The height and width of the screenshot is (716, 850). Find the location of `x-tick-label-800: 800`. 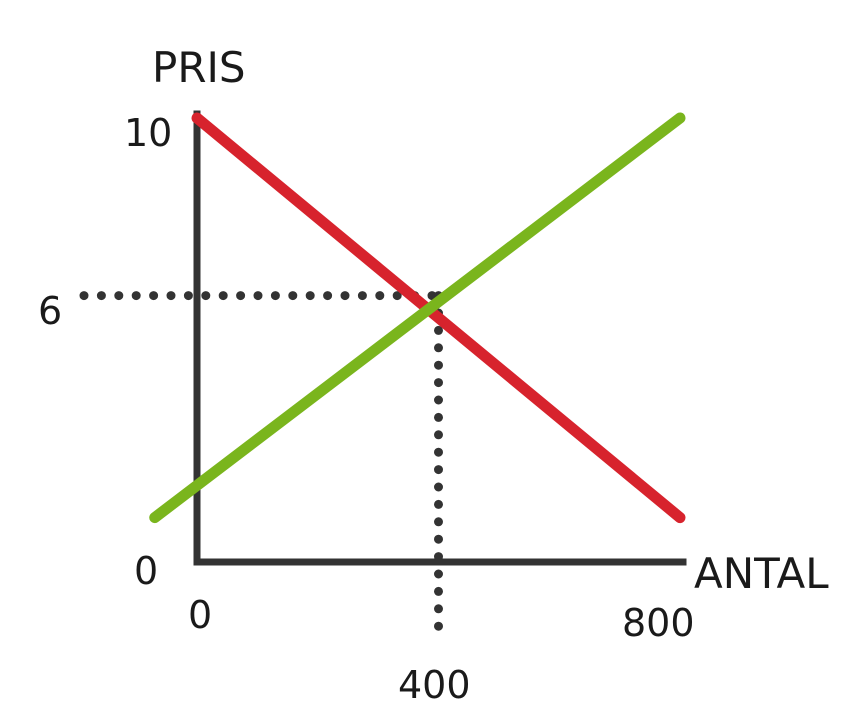

x-tick-label-800: 800 is located at coordinates (658, 623).